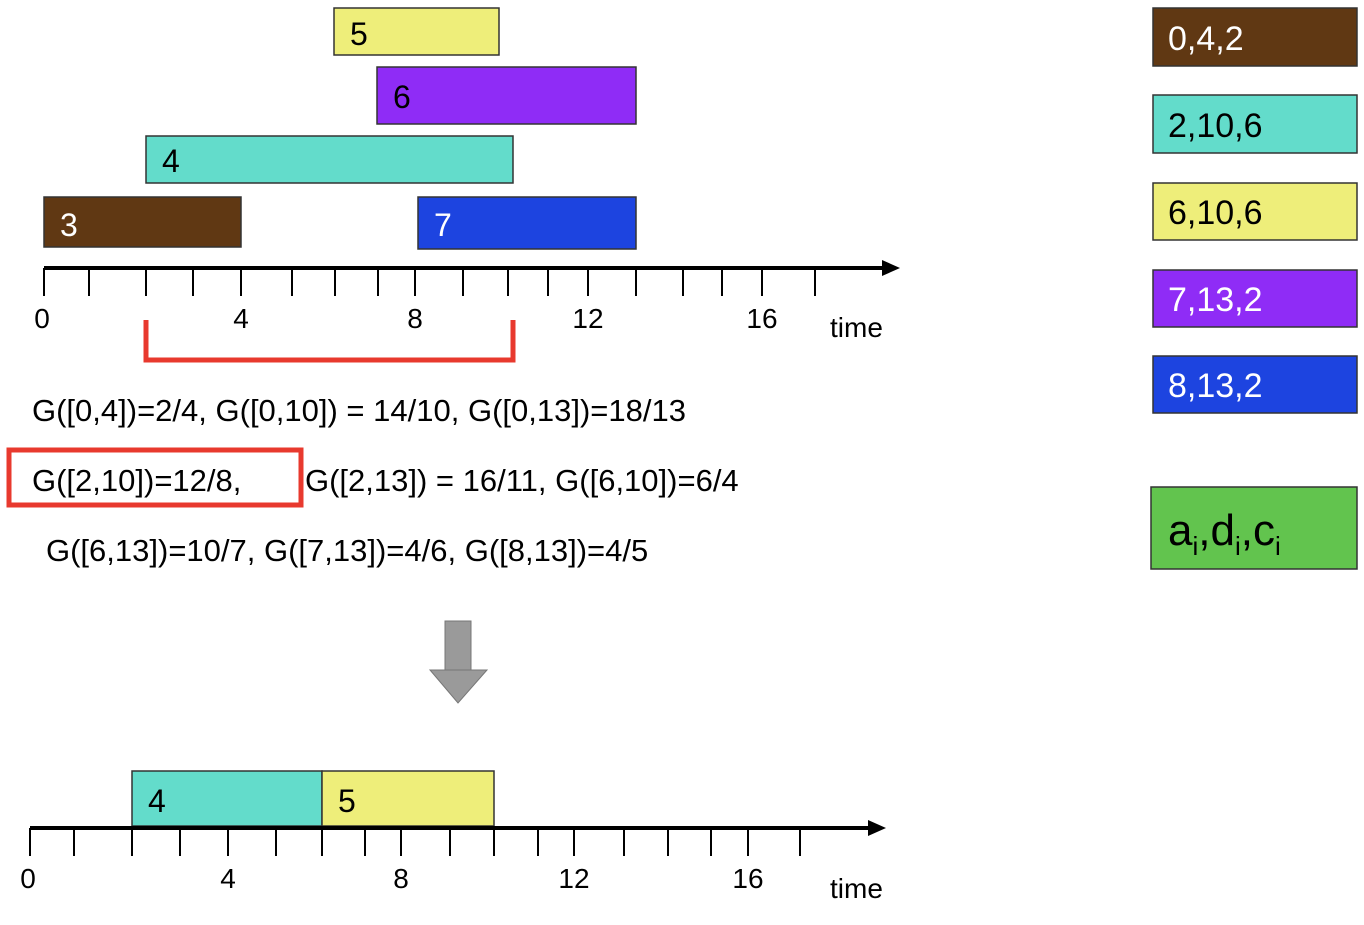 The width and height of the screenshot is (1364, 925). I want to click on key-letter: a, so click(1180, 530).